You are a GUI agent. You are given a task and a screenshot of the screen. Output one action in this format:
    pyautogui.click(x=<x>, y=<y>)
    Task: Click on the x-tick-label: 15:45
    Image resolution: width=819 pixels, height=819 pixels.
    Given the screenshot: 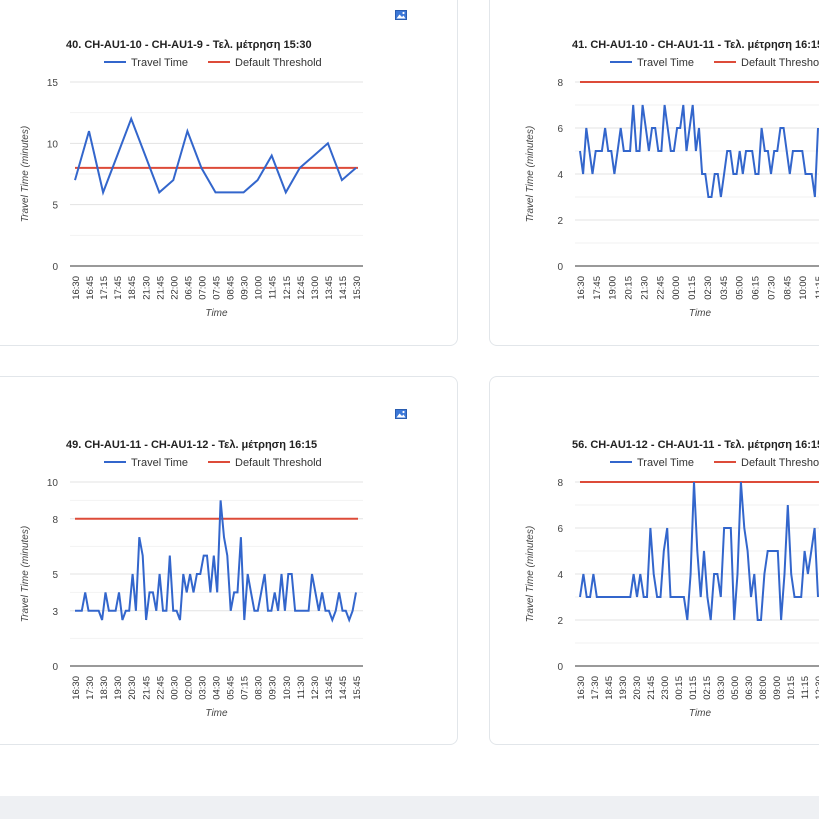 What is the action you would take?
    pyautogui.click(x=357, y=688)
    